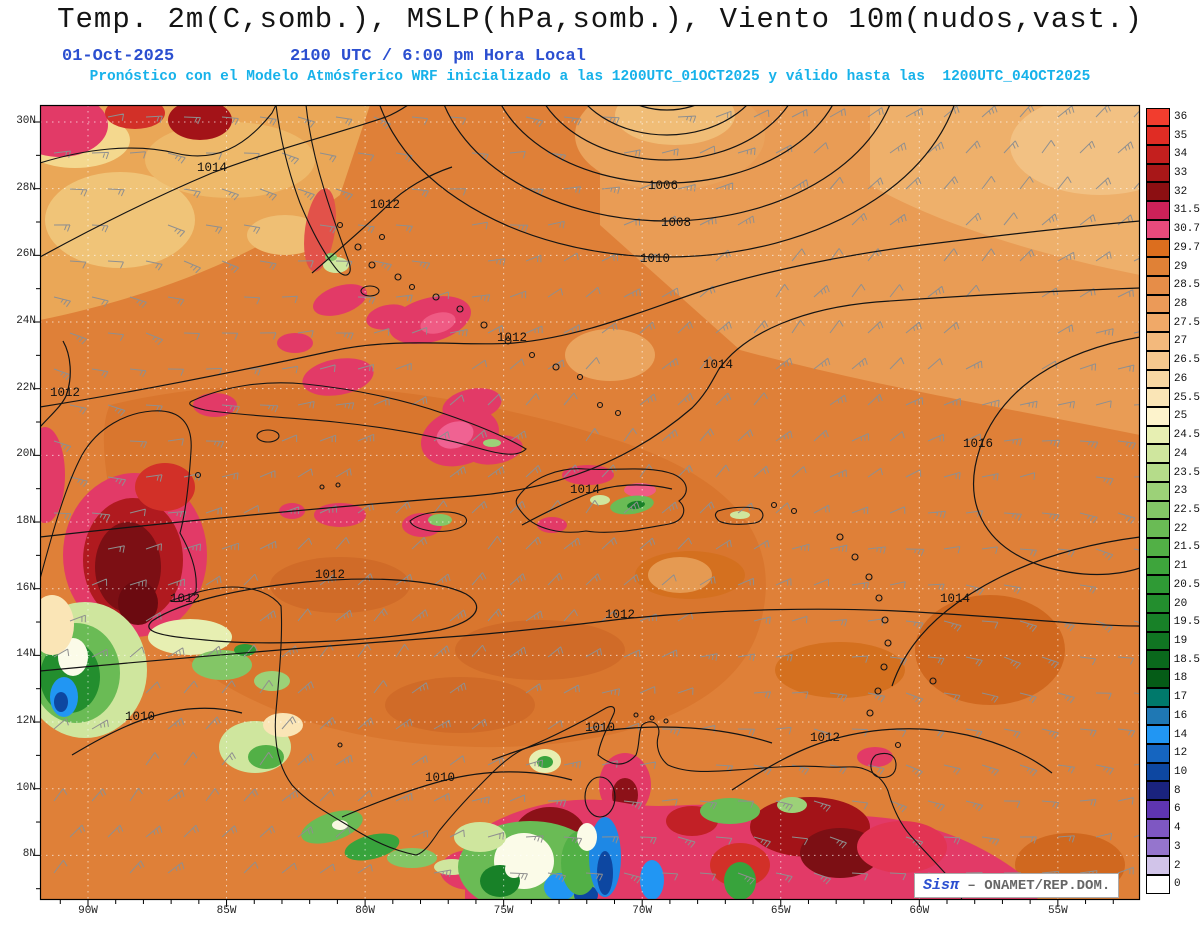  What do you see at coordinates (1173, 679) in the screenshot?
I see `colorbar-row: 18` at bounding box center [1173, 679].